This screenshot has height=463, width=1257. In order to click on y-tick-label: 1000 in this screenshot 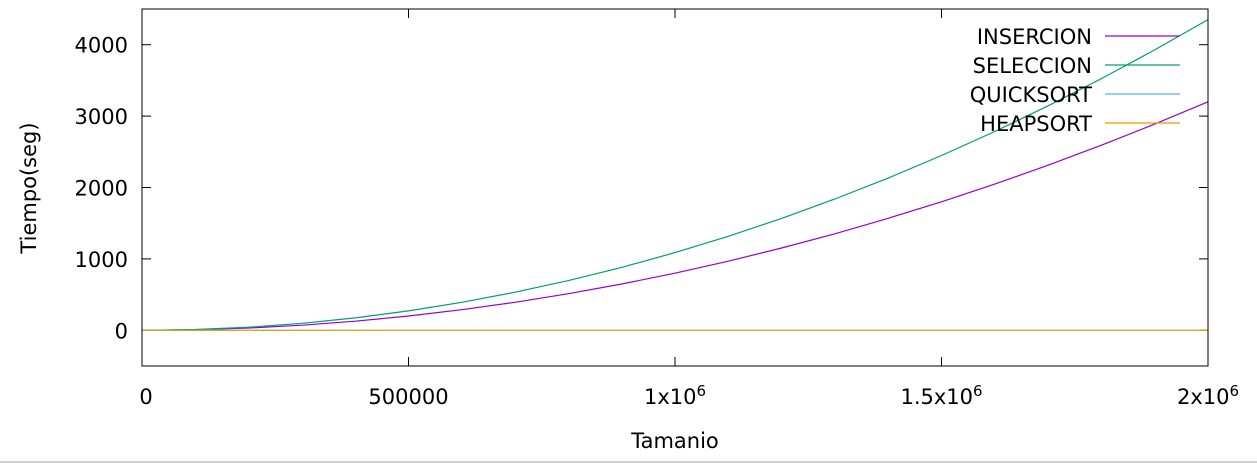, I will do `click(101, 260)`.